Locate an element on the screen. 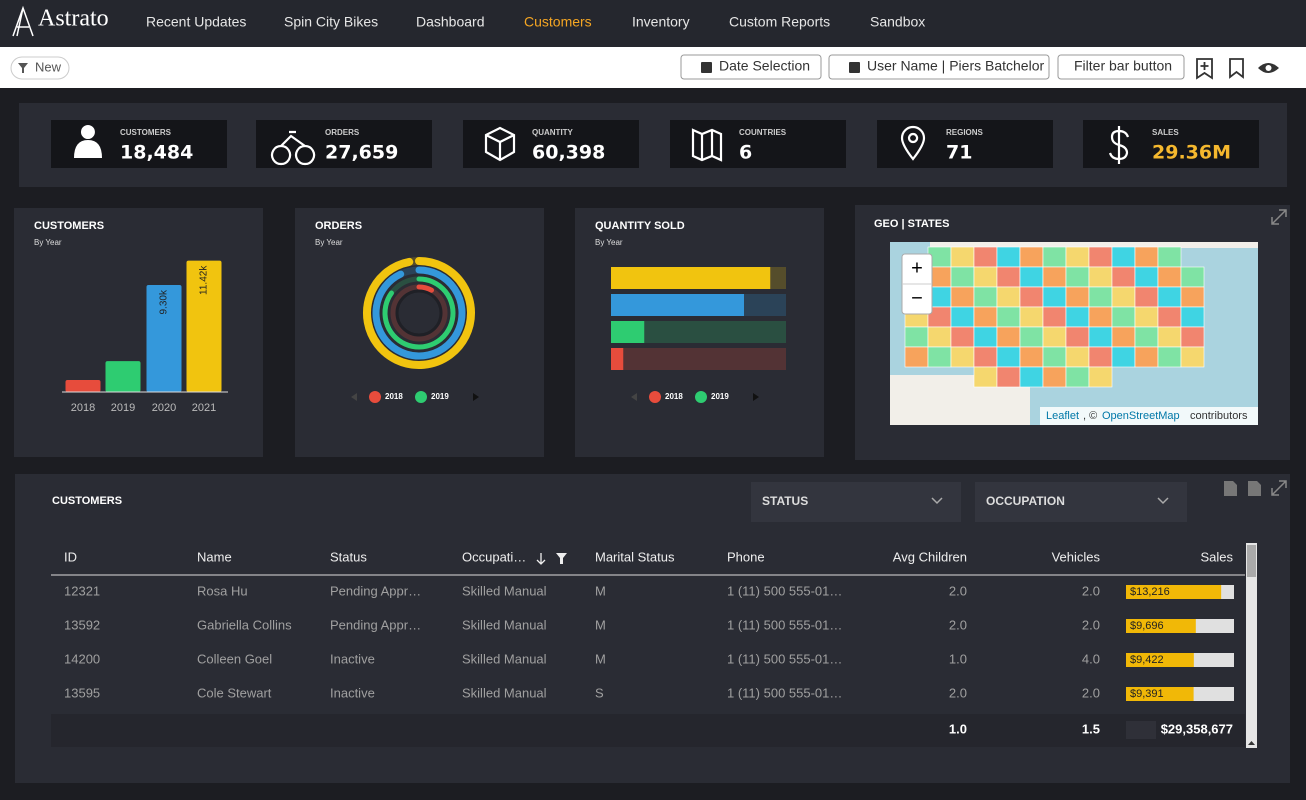  table-cell: 1.0 is located at coordinates (958, 658).